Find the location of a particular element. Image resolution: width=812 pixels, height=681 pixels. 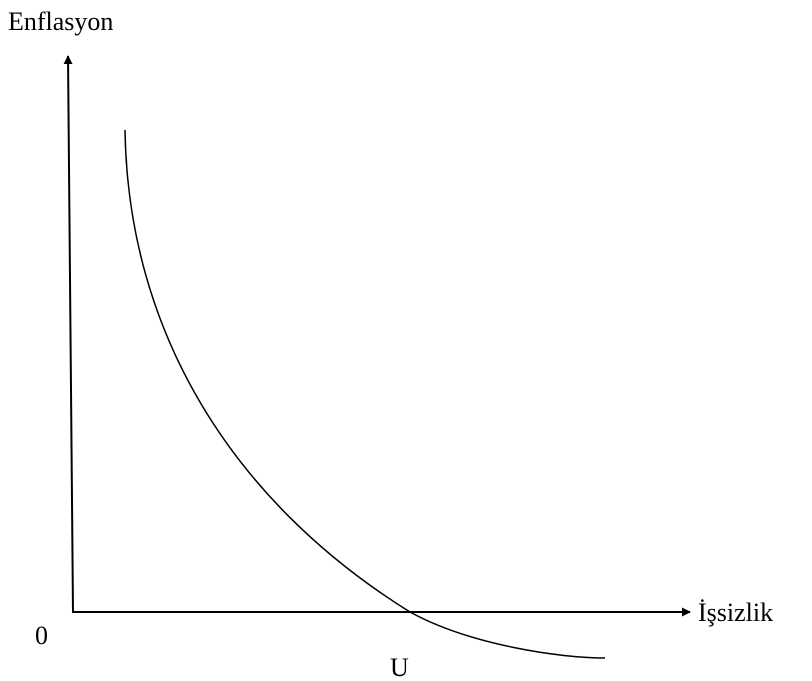

x-axis-label: İşsizlik is located at coordinates (735, 612).